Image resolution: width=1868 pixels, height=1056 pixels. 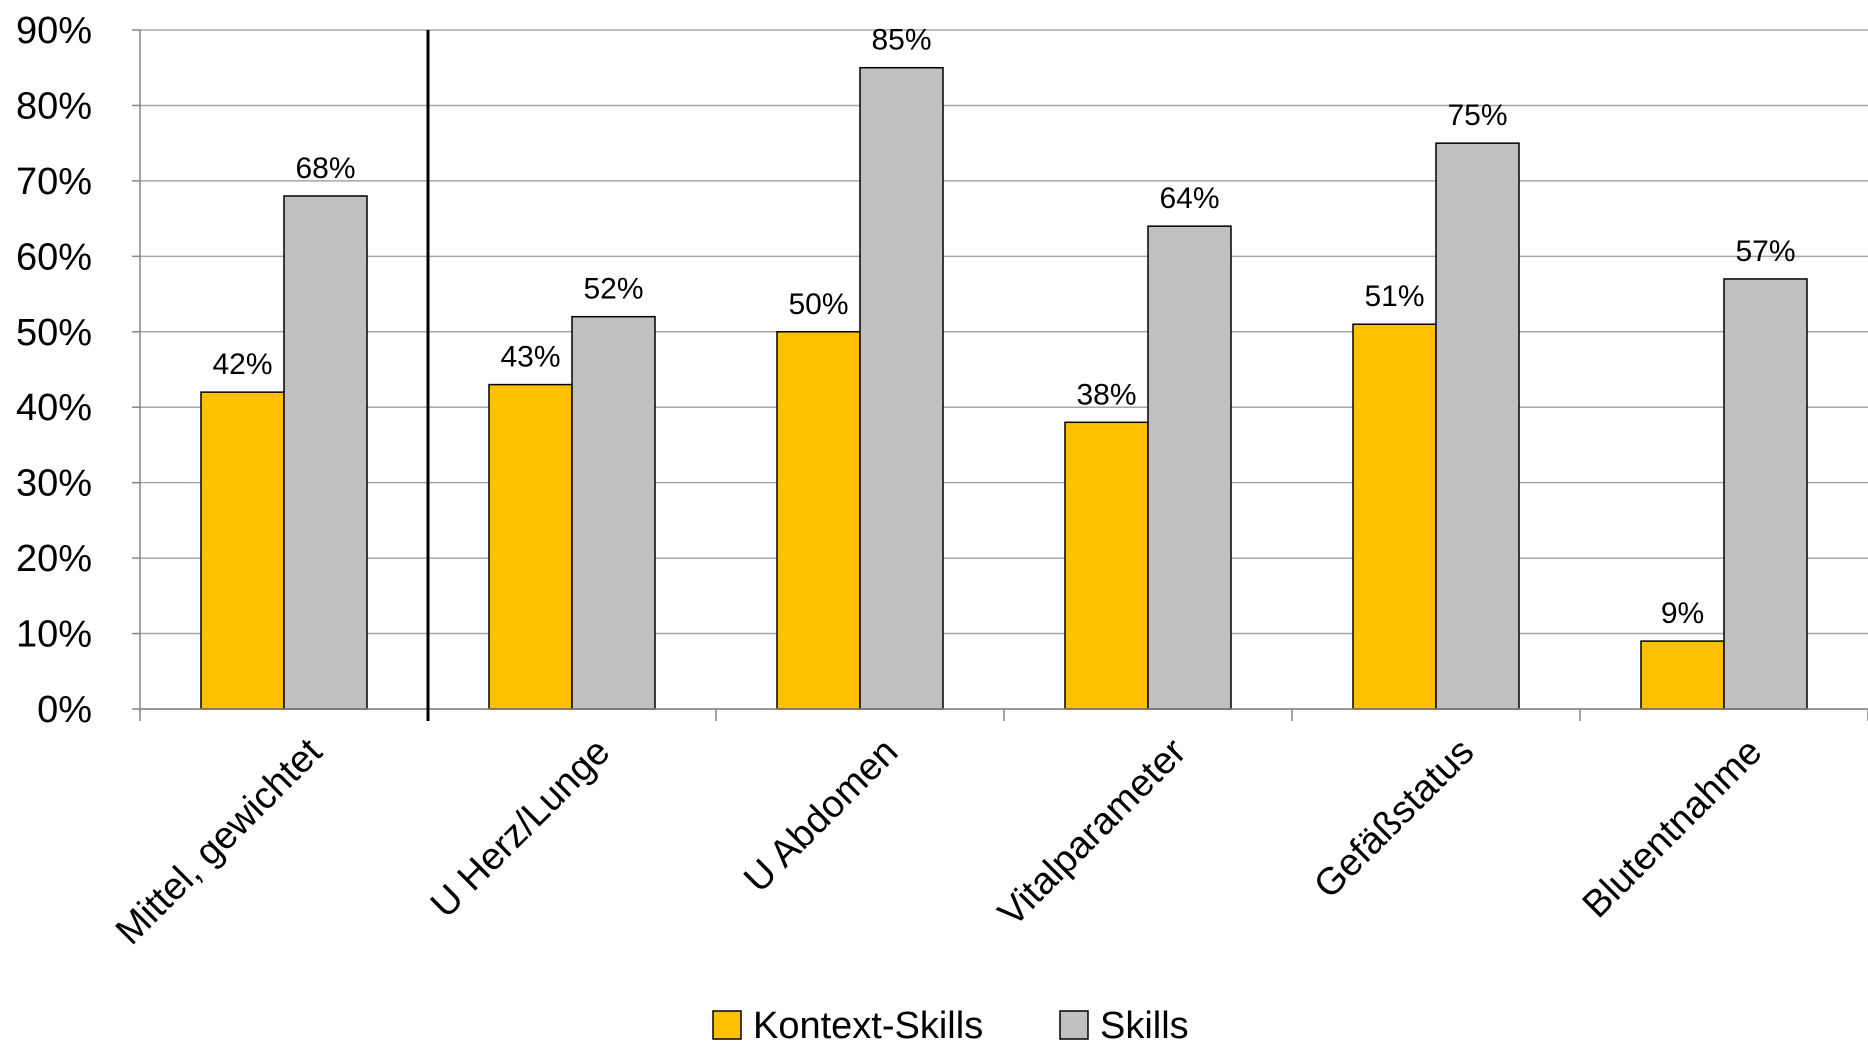 What do you see at coordinates (54, 182) in the screenshot?
I see `y-tick-label: 70%` at bounding box center [54, 182].